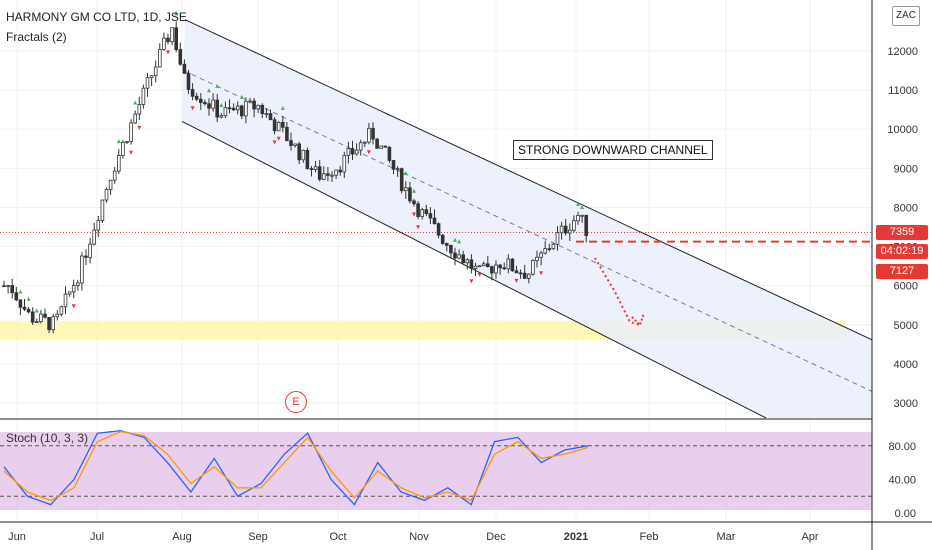  I want to click on stoch-label: Stoch (10, 3, 3), so click(47, 438).